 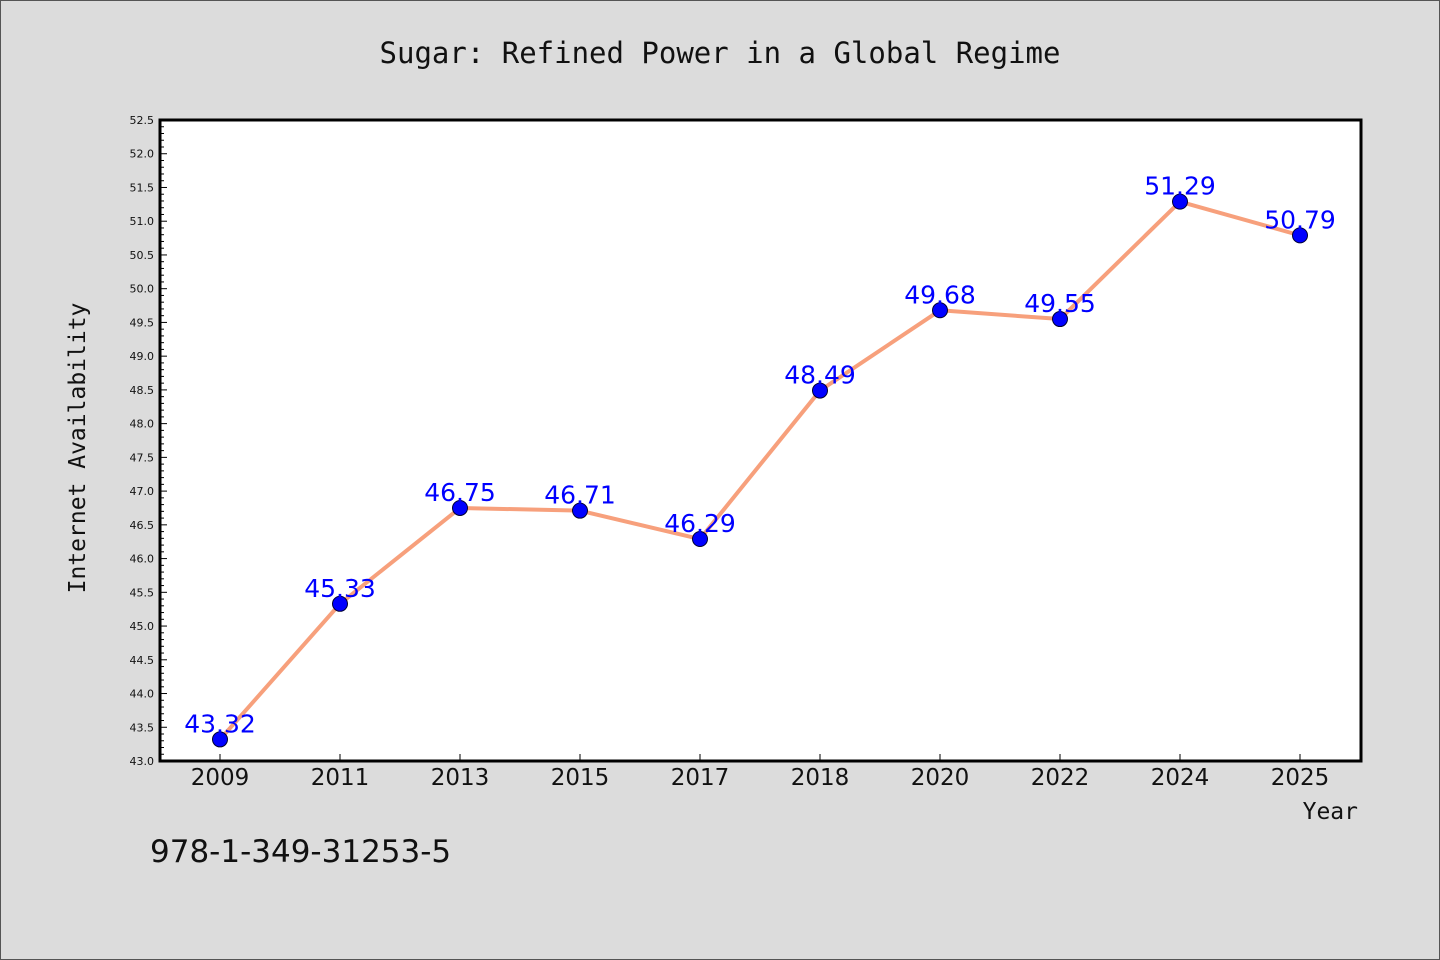 I want to click on x-tick-label: 2022, so click(x=1060, y=778).